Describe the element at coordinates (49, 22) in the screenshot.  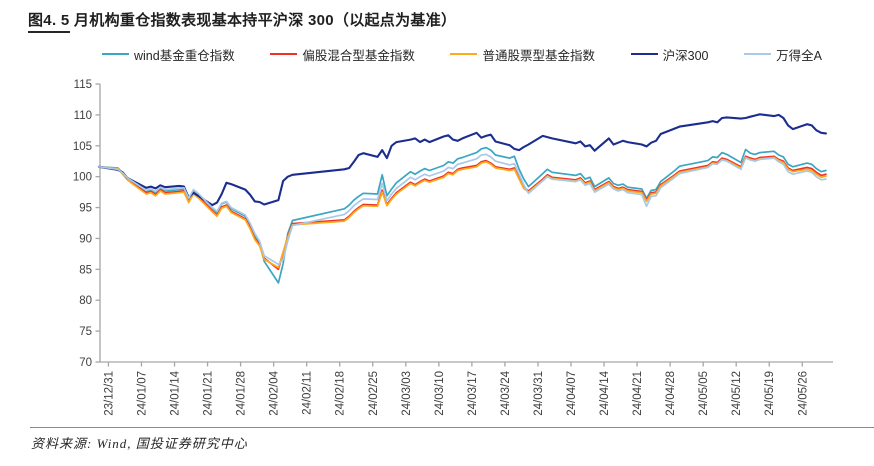
I see `figure-number: 图4. 5` at that location.